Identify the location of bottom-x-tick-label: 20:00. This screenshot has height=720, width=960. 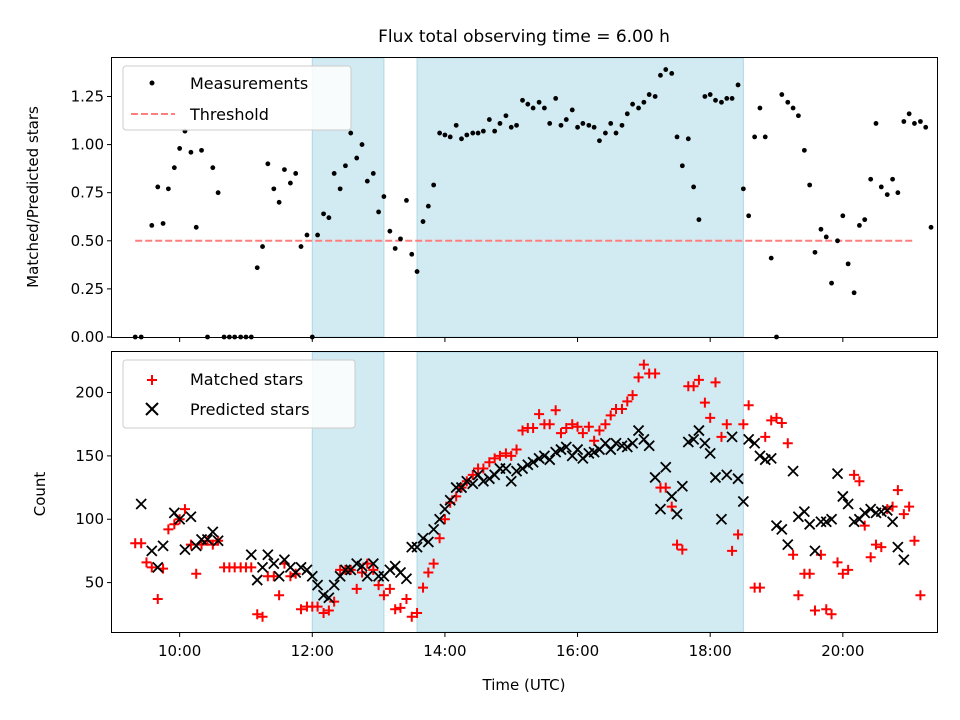
(842, 651).